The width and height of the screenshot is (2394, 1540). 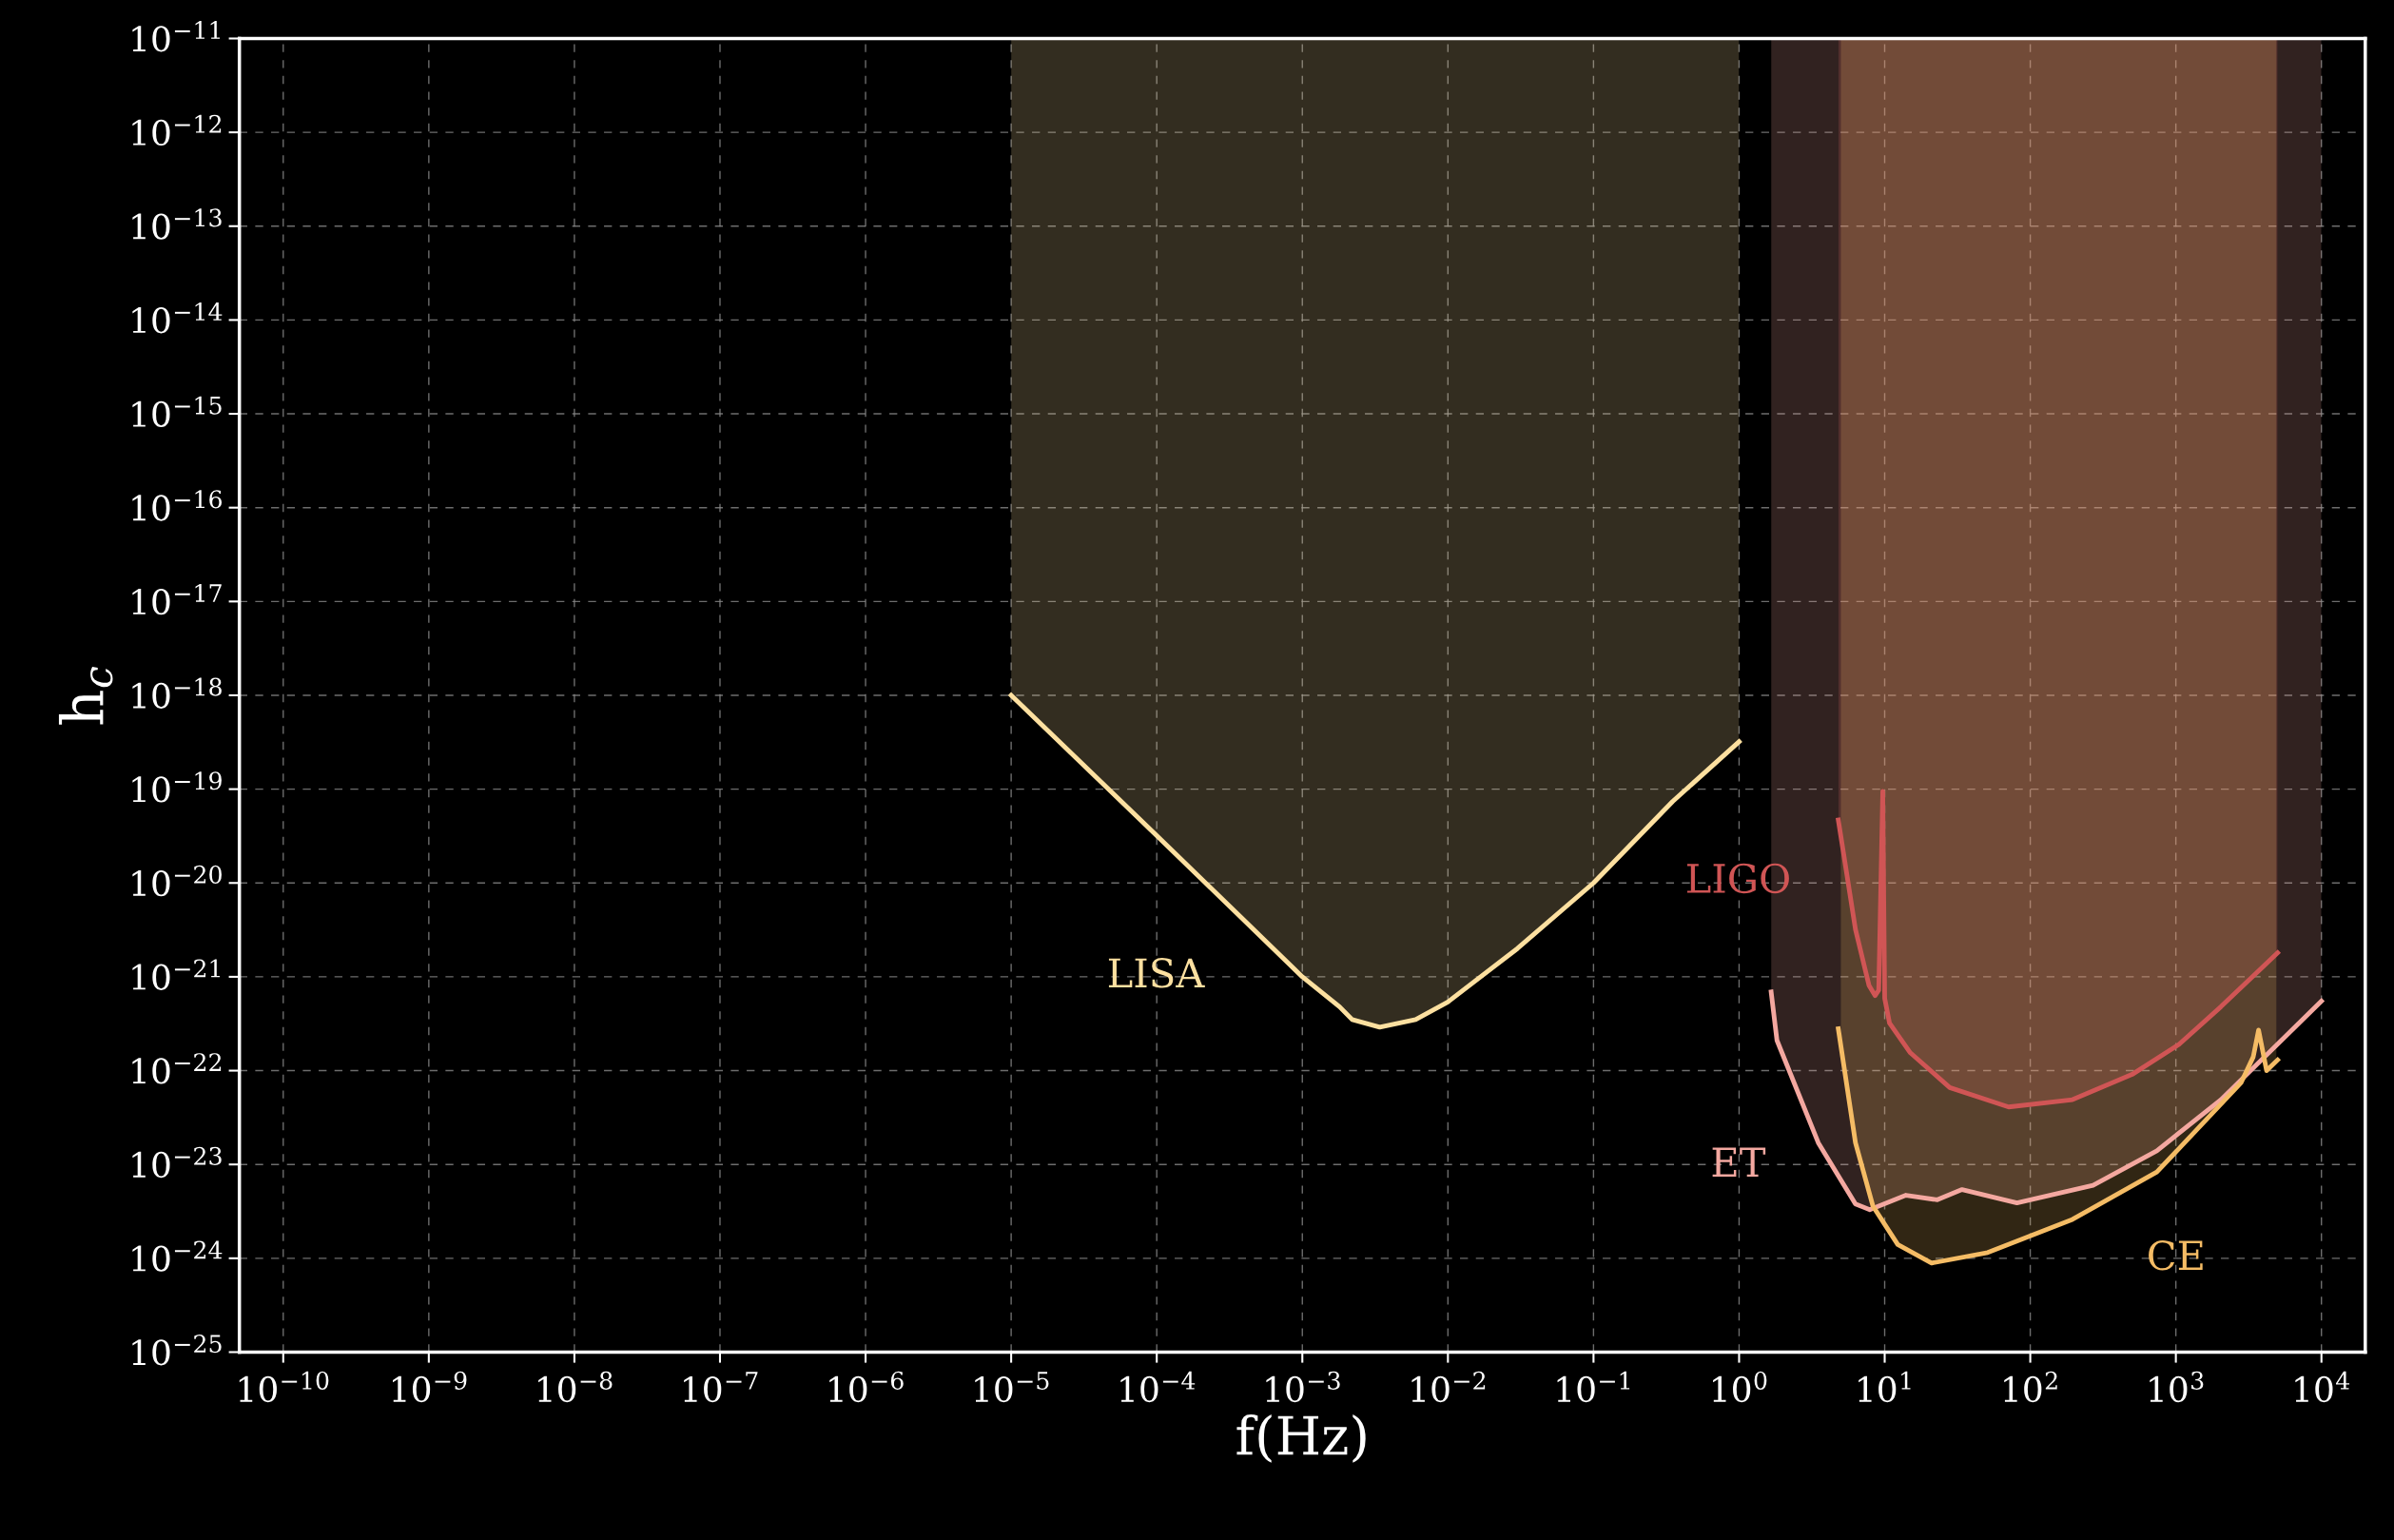 I want to click on y-tick-label: 10$^{−19}$, so click(x=177, y=787).